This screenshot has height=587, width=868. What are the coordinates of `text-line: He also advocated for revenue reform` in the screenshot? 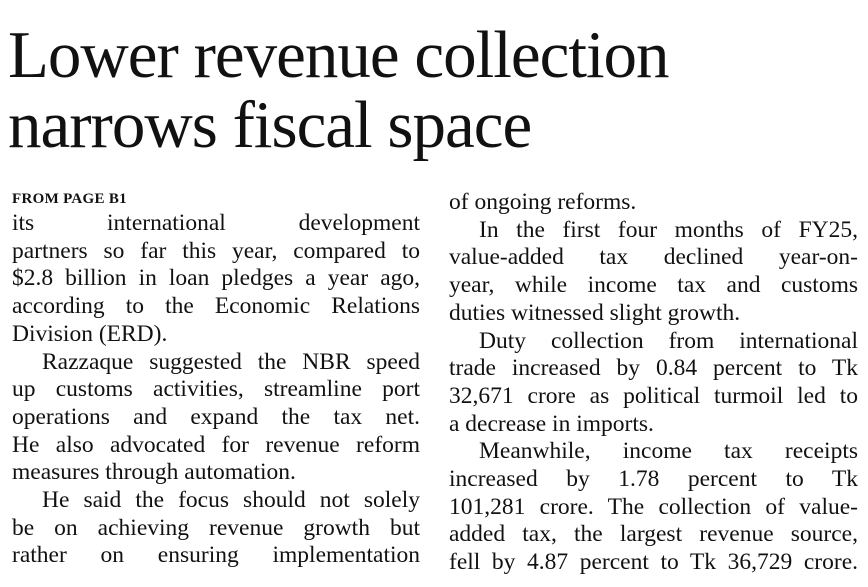 It's located at (216, 444).